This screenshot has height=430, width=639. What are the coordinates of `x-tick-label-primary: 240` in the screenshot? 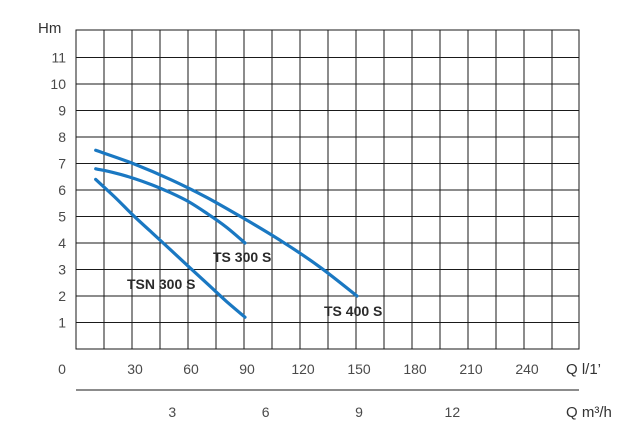 It's located at (527, 369).